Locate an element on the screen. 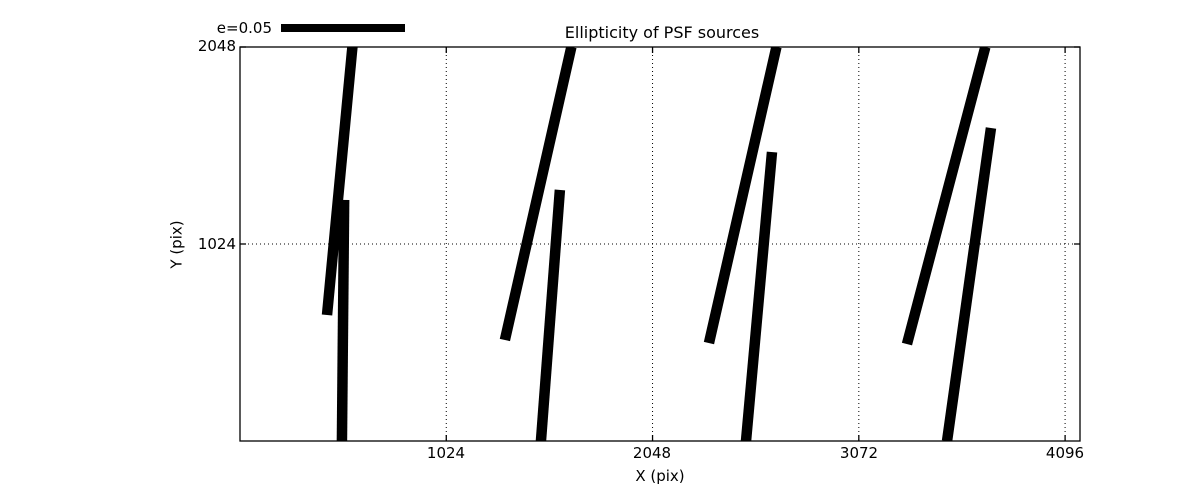 This screenshot has height=490, width=1200. x-axis-label: X (pix) is located at coordinates (660, 476).